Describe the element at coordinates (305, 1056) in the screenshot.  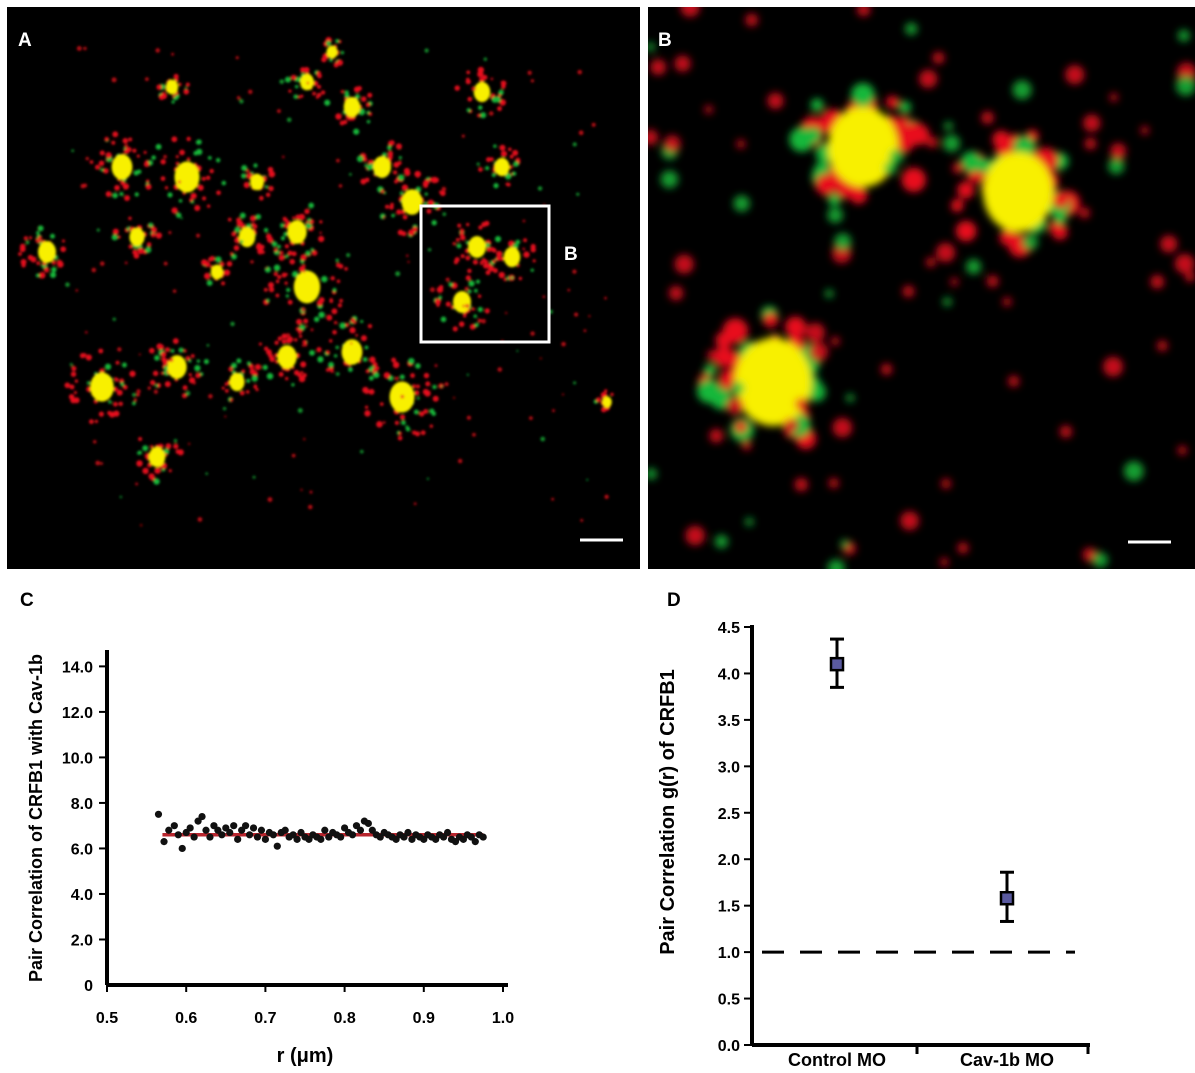
I see `x-axis-label: r (μm)` at that location.